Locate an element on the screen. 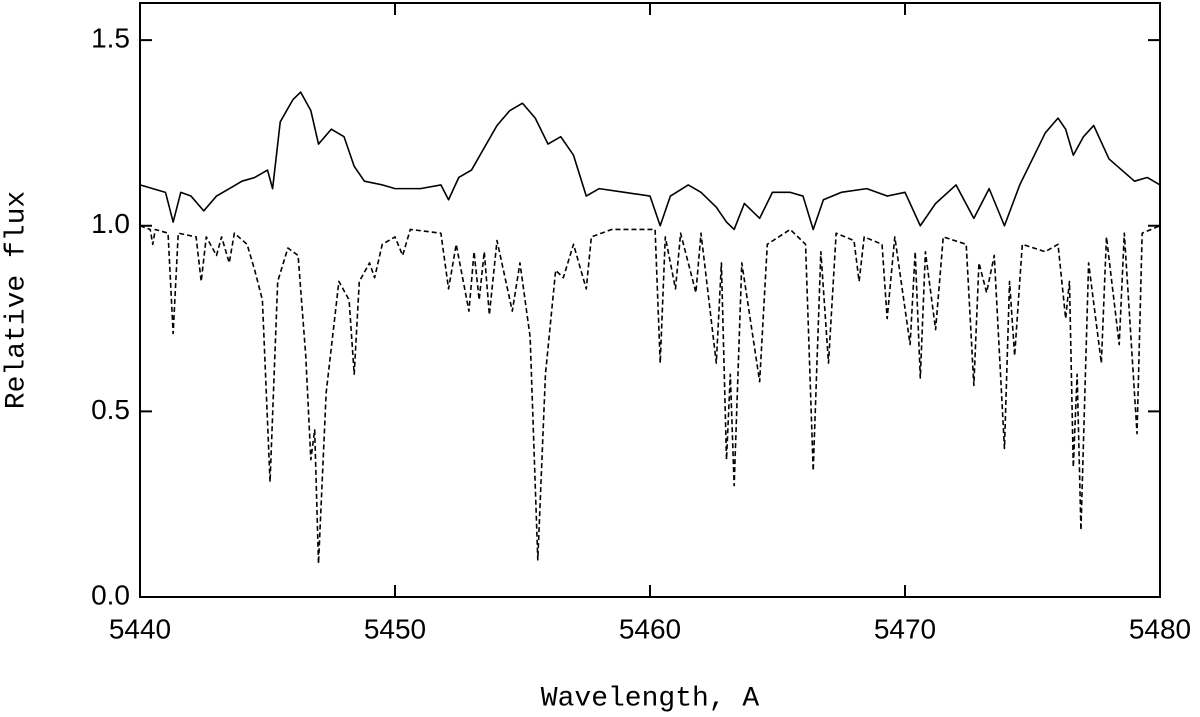 The image size is (1200, 717). x-tick-label: 5450 is located at coordinates (395, 628).